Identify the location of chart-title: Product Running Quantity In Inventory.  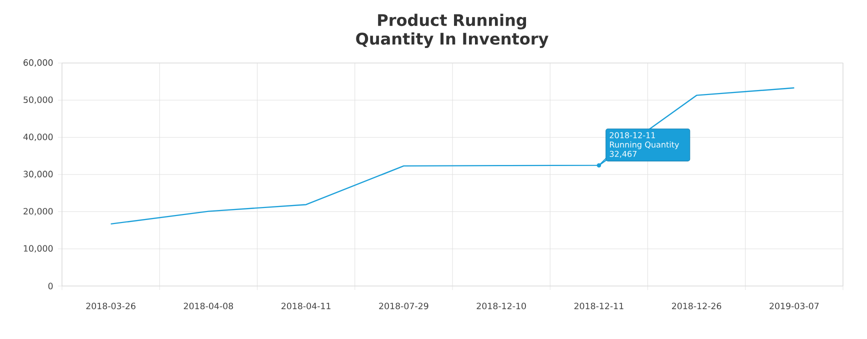
(452, 31).